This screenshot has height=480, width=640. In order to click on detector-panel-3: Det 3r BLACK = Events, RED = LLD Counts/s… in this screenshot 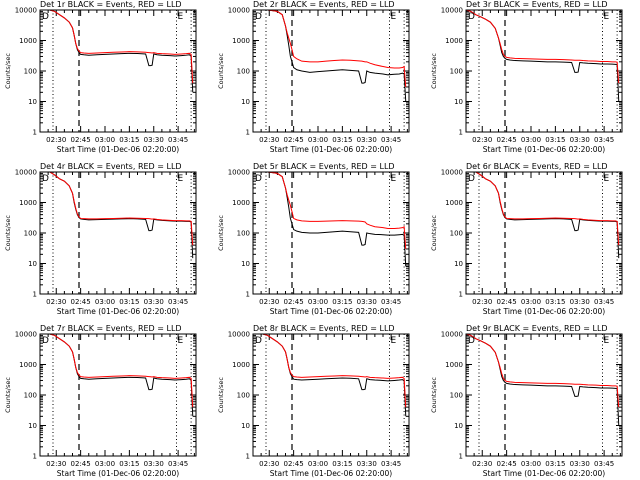, I will do `click(526, 77)`.